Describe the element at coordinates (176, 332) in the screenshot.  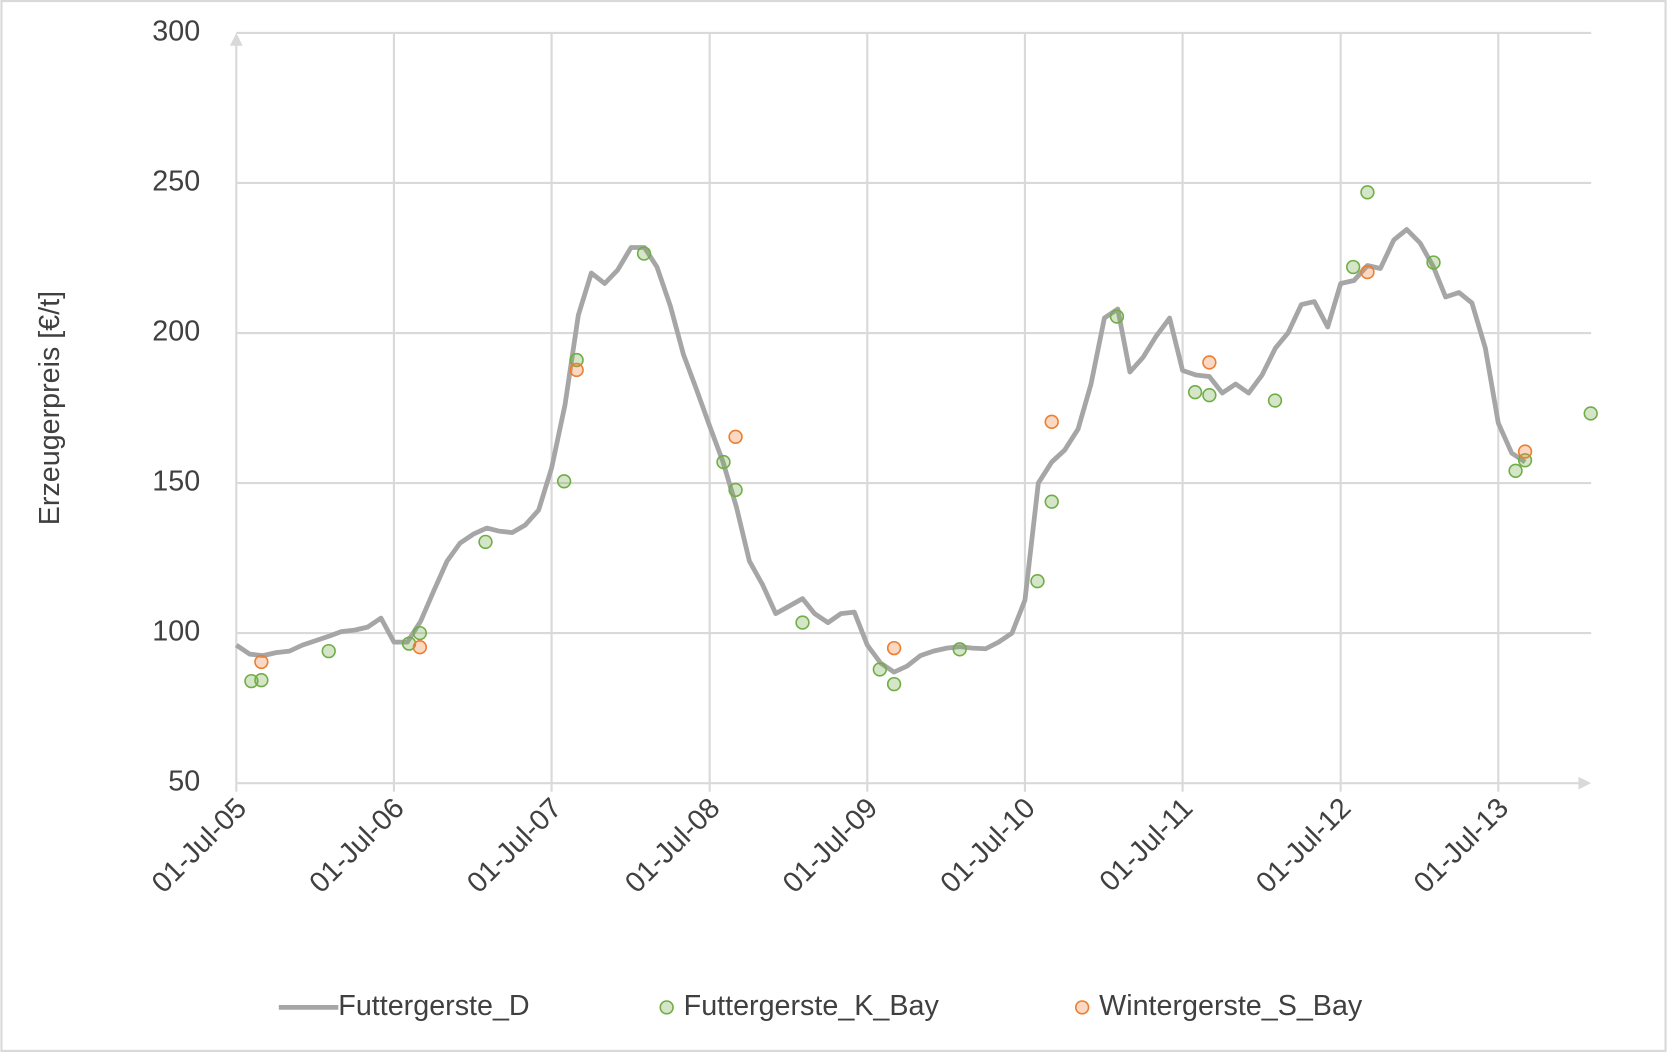
I see `y-tick-label: 200` at that location.